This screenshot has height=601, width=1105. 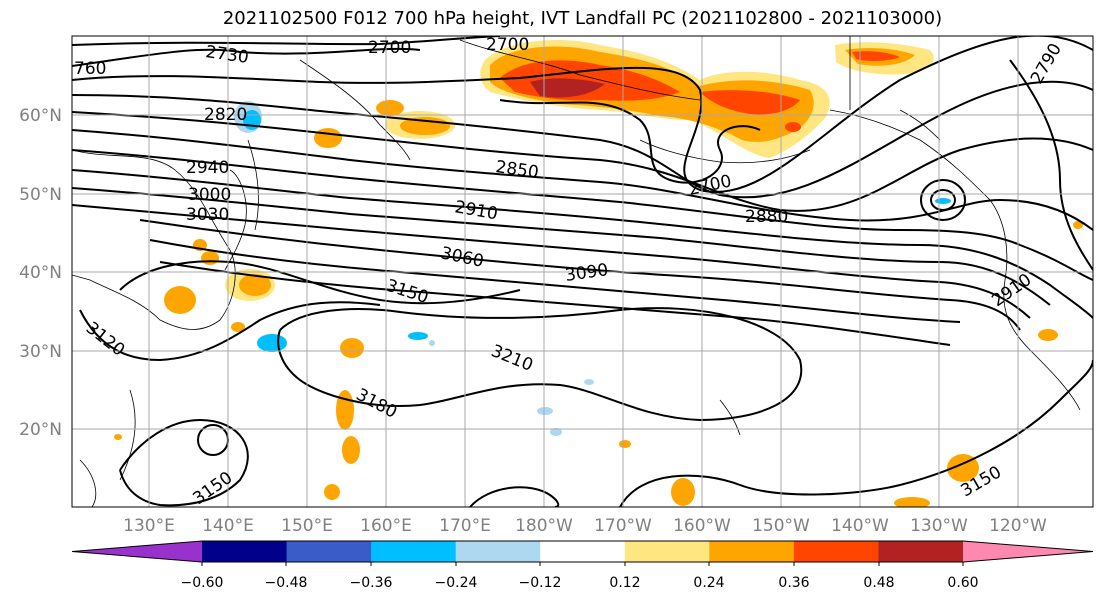 I want to click on lon-label-130e: 130°E, so click(x=149, y=526).